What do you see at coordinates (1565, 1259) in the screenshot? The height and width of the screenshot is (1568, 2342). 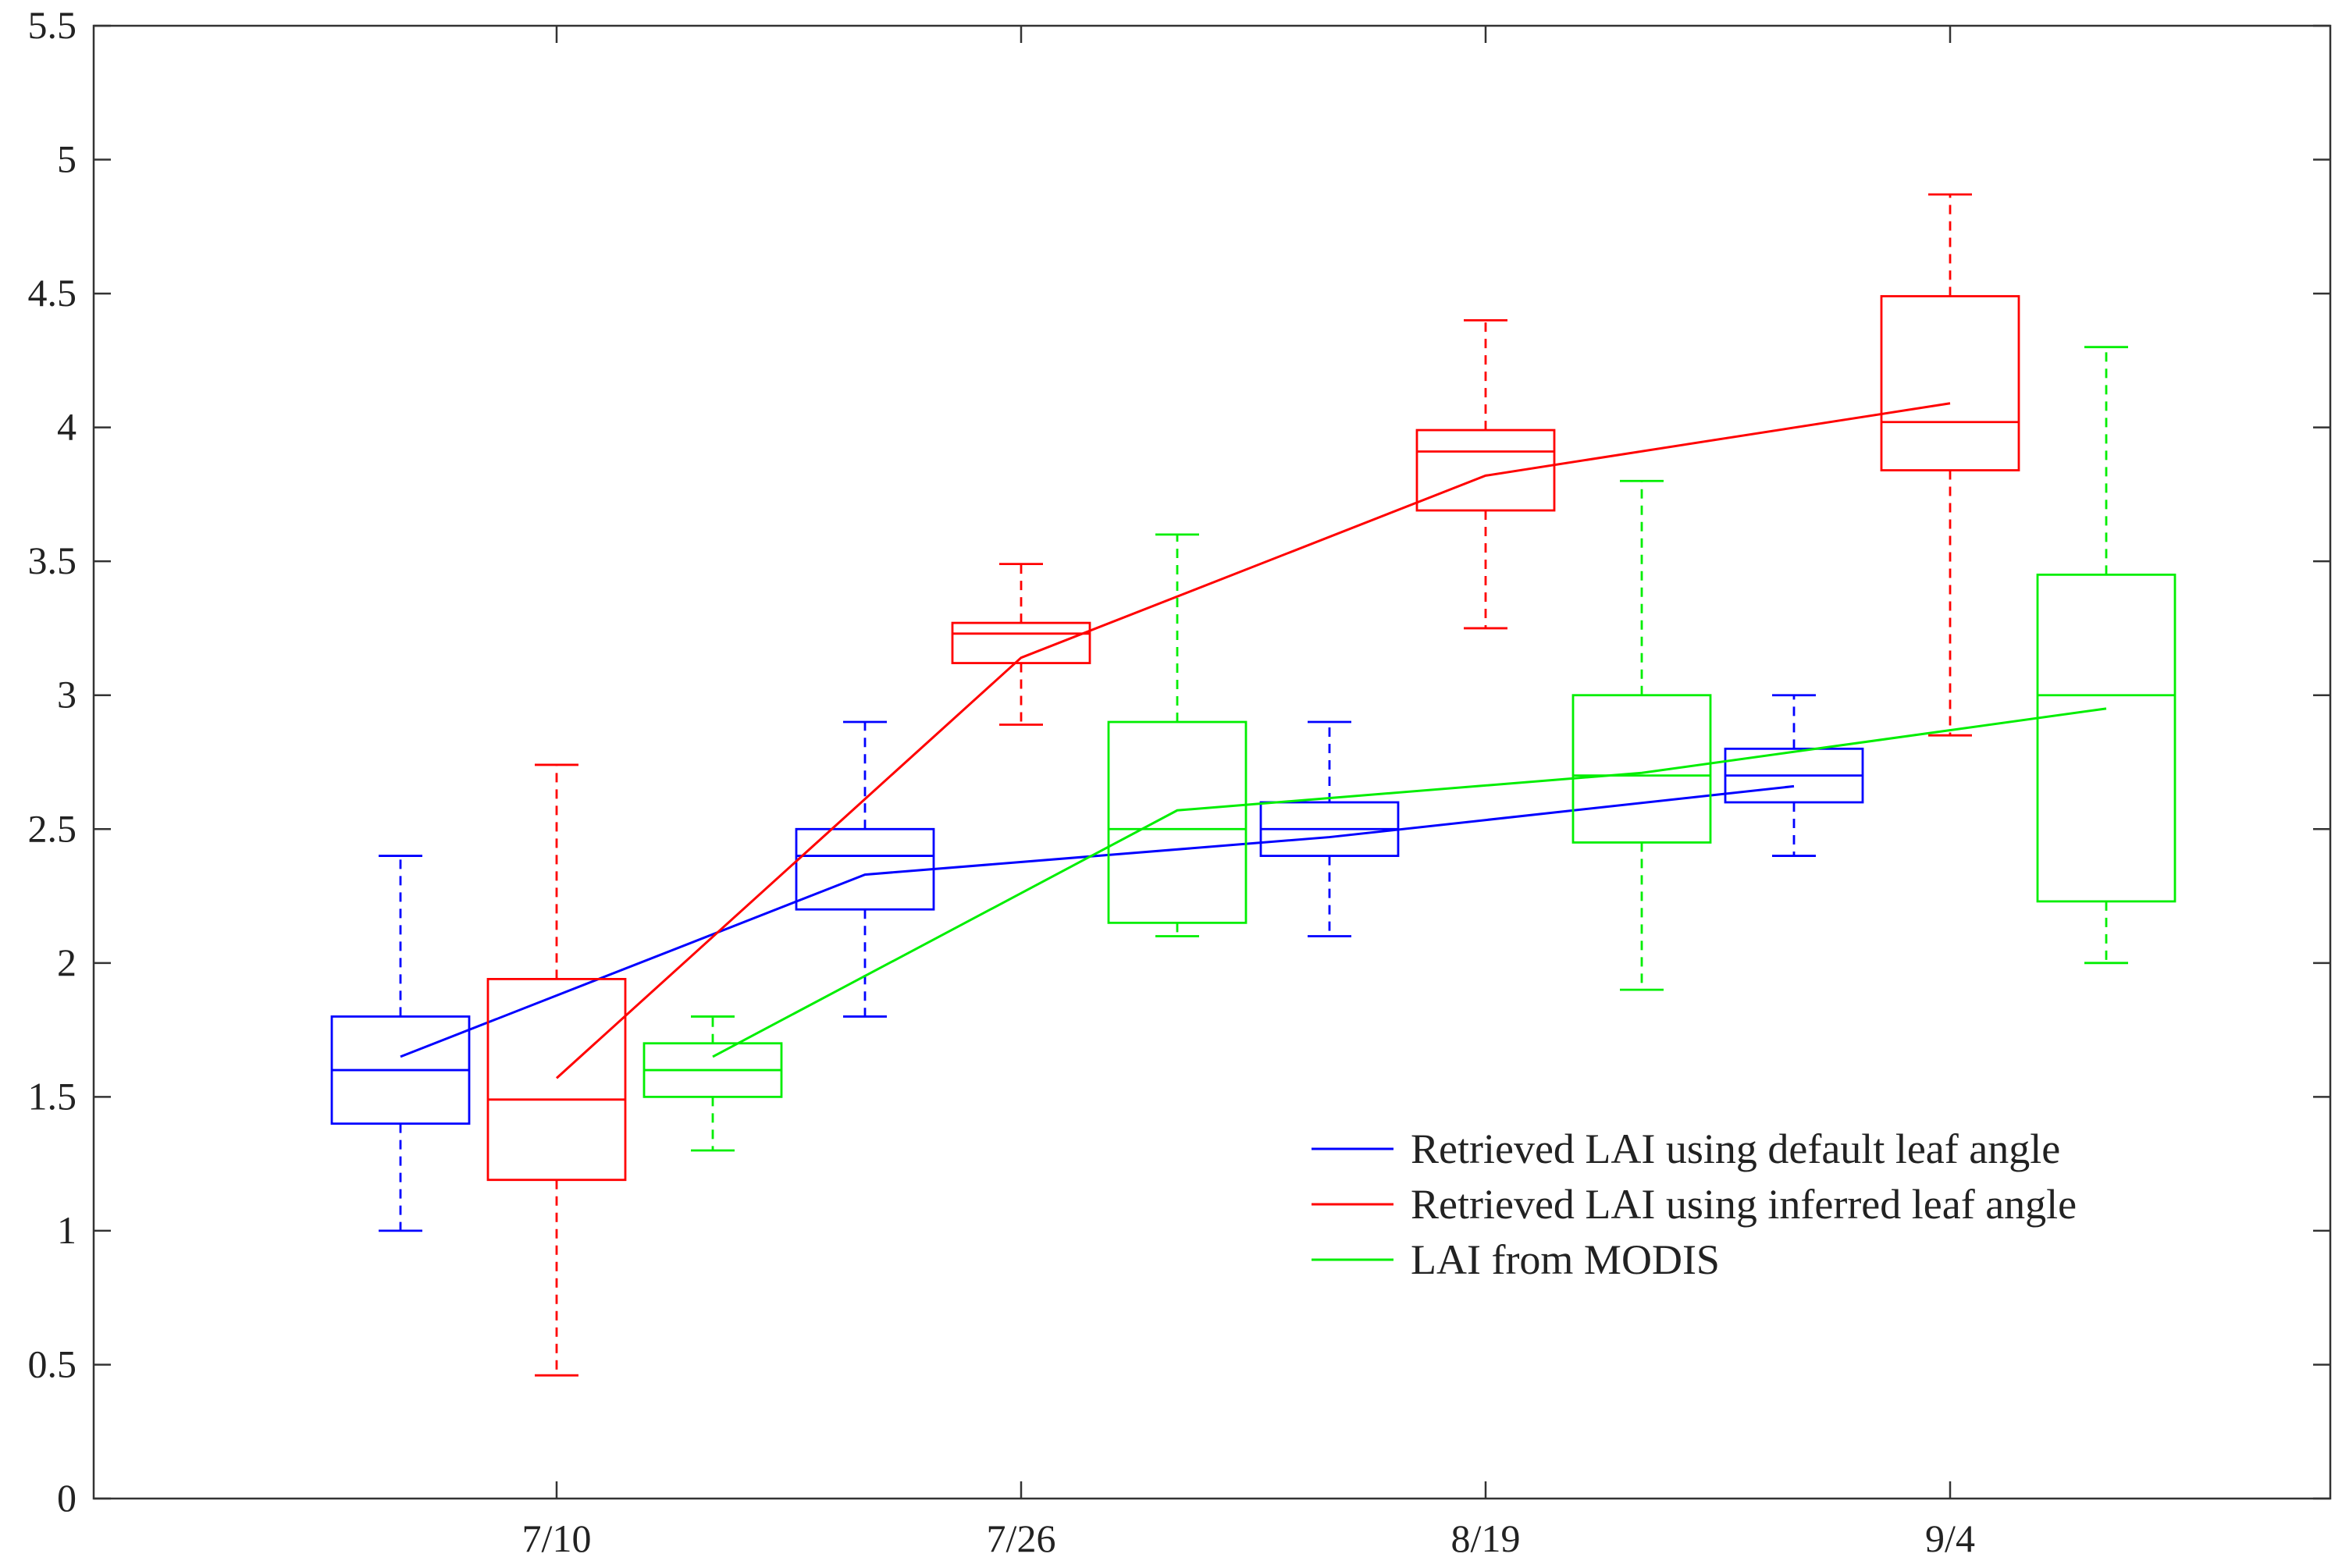 I see `legend-label: LAI from MODIS` at bounding box center [1565, 1259].